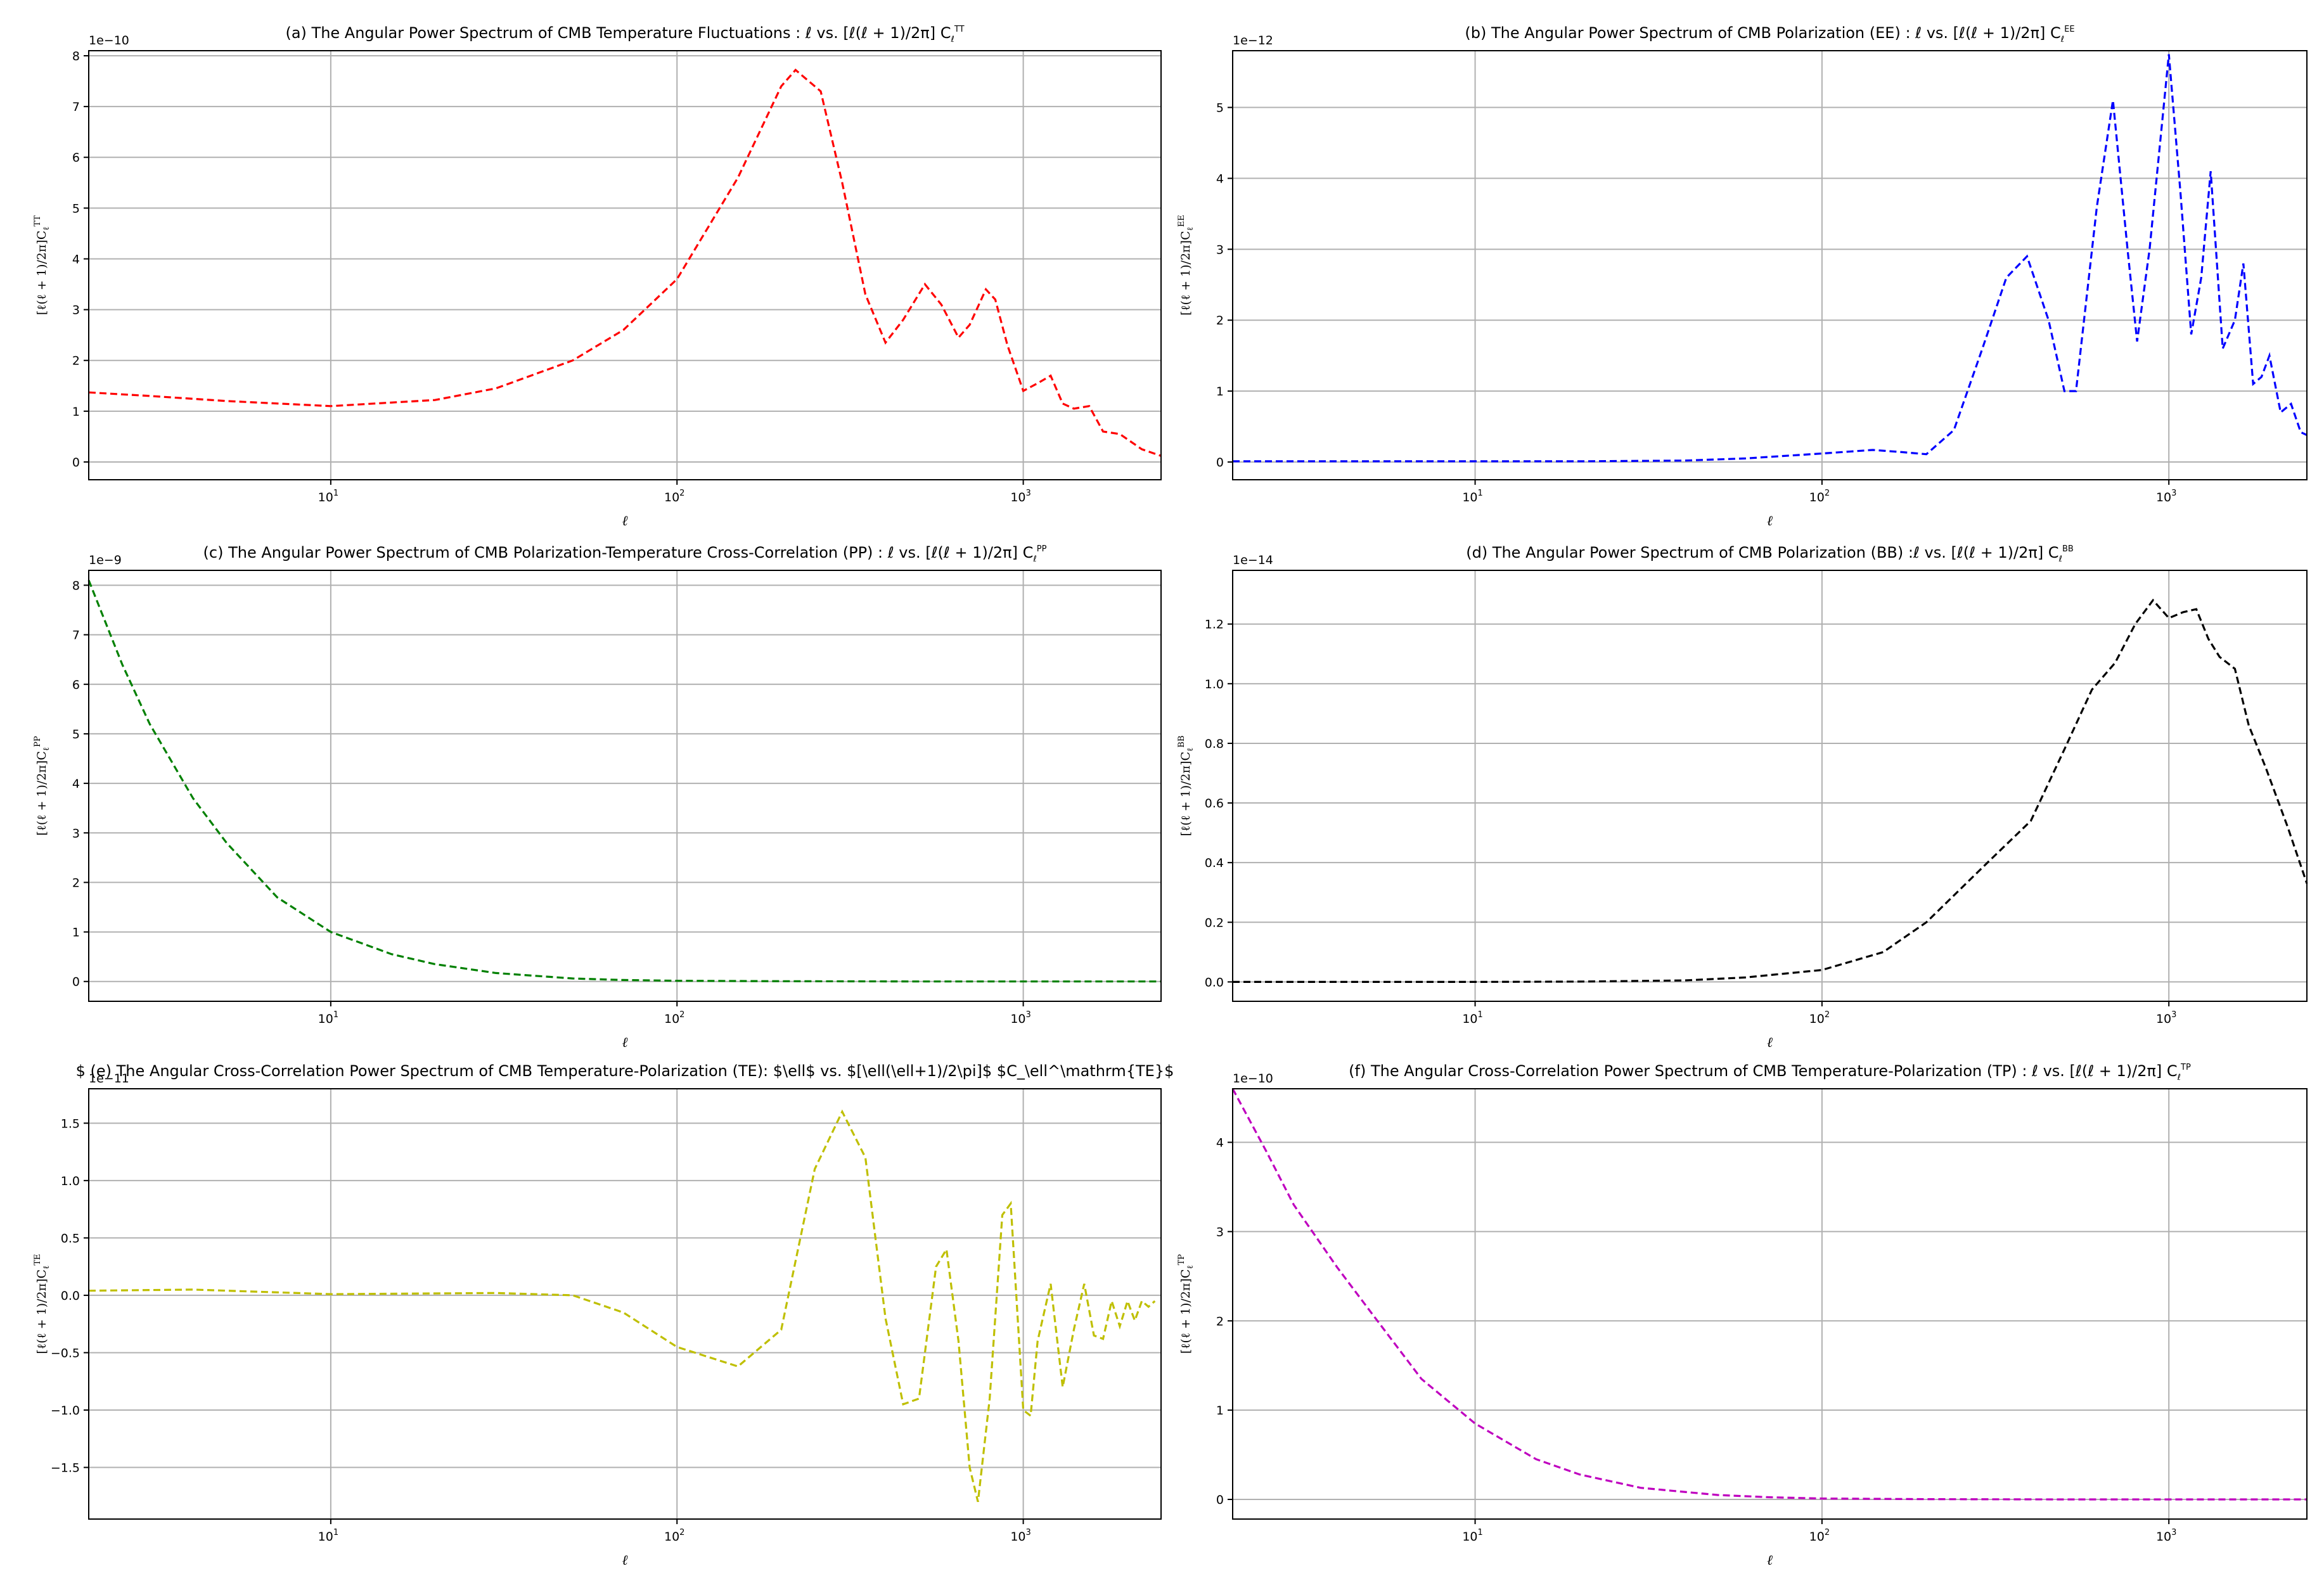 This screenshot has height=1578, width=2324. Describe the element at coordinates (1253, 560) in the screenshot. I see `y-offset-text: 1e−14` at that location.